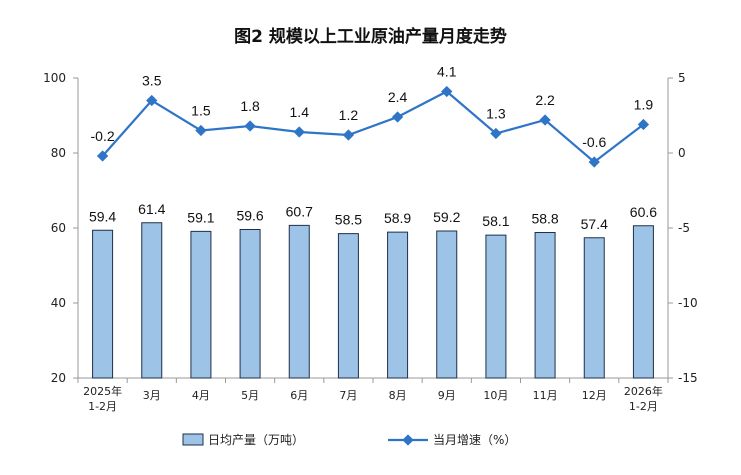 The width and height of the screenshot is (741, 475). Describe the element at coordinates (348, 220) in the screenshot. I see `bar-value-label: 58.5` at that location.